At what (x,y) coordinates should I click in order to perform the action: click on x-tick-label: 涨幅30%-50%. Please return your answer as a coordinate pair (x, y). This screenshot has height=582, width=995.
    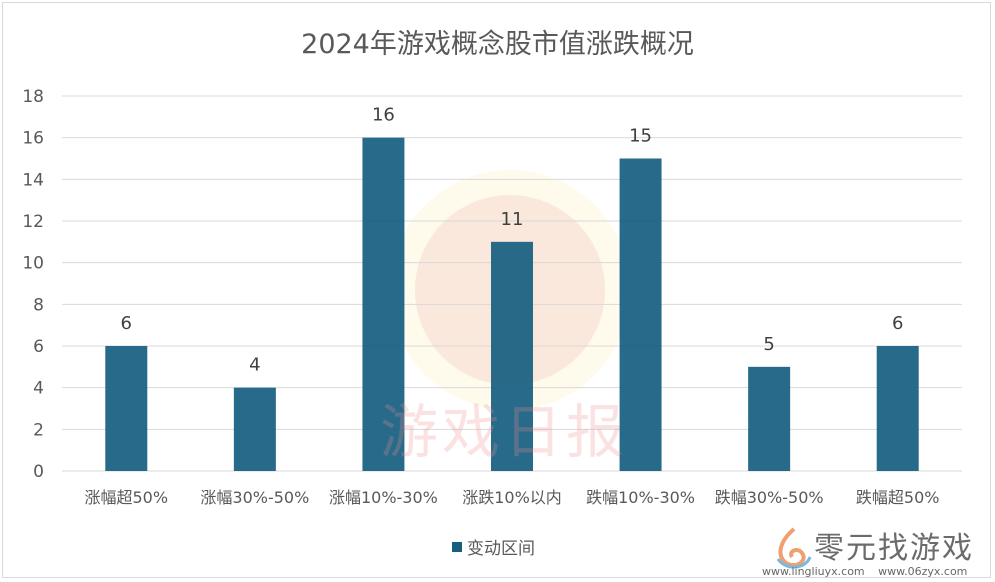
    Looking at the image, I should click on (254, 497).